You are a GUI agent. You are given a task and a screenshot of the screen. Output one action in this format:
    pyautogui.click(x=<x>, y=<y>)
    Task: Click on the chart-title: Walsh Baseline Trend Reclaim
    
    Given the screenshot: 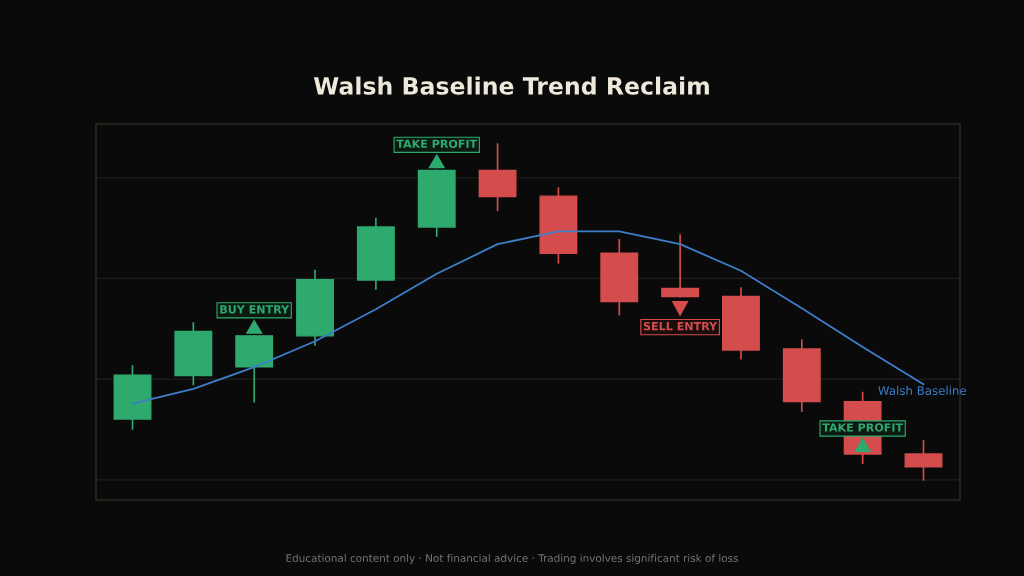 What is the action you would take?
    pyautogui.click(x=511, y=85)
    